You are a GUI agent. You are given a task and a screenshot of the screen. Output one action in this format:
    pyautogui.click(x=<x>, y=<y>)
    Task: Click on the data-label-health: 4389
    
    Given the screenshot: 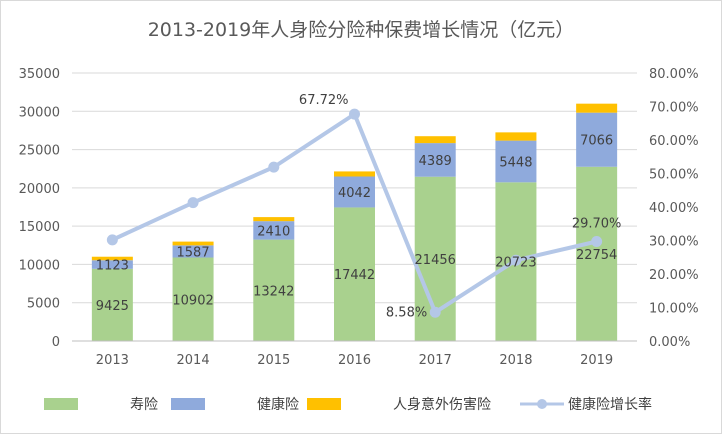 What is the action you would take?
    pyautogui.click(x=435, y=161)
    